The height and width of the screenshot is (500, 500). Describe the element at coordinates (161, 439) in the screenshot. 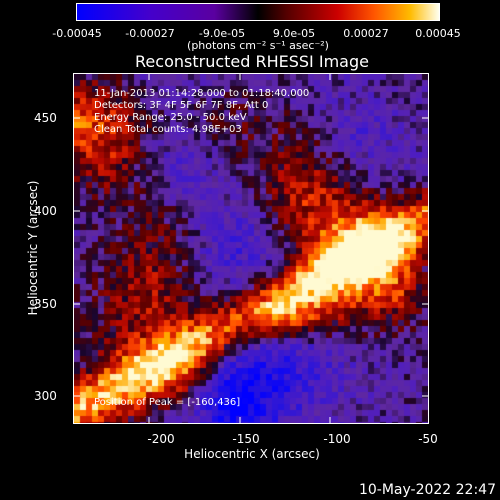

I see `x-tick-label: -200` at that location.